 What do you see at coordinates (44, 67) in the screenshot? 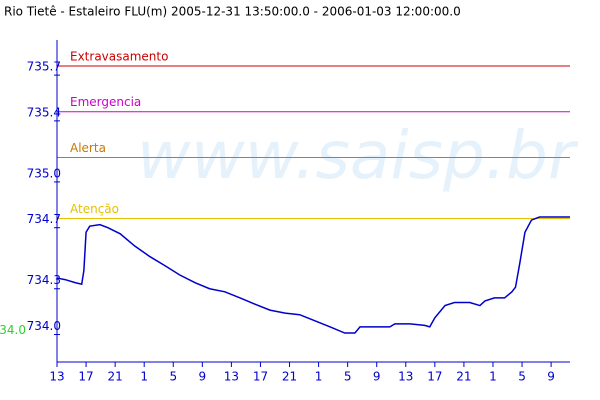
I see `y-tick-label: 735.7` at bounding box center [44, 67].